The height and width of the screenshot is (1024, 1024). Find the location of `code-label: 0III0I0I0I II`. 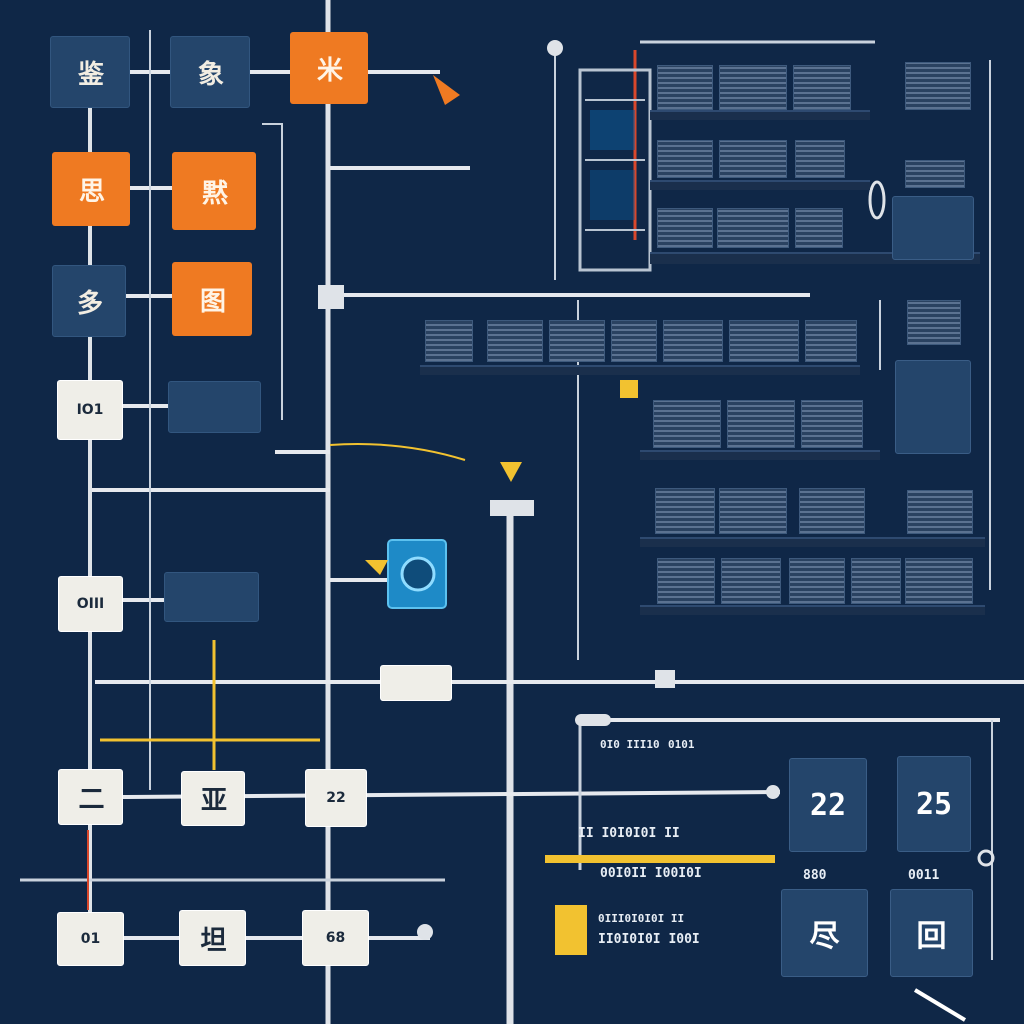

code-label: 0III0I0I0I II is located at coordinates (641, 918).